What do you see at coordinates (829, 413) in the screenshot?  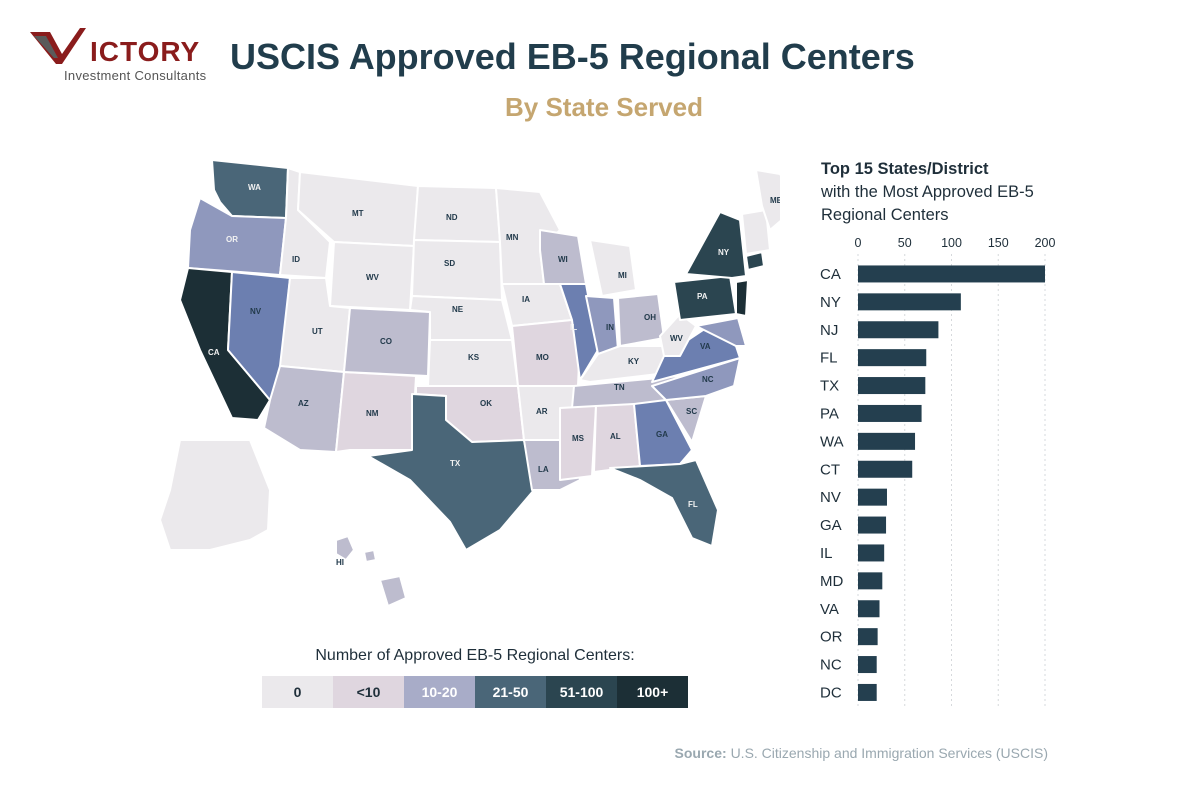 I see `bar-category-label: PA` at bounding box center [829, 413].